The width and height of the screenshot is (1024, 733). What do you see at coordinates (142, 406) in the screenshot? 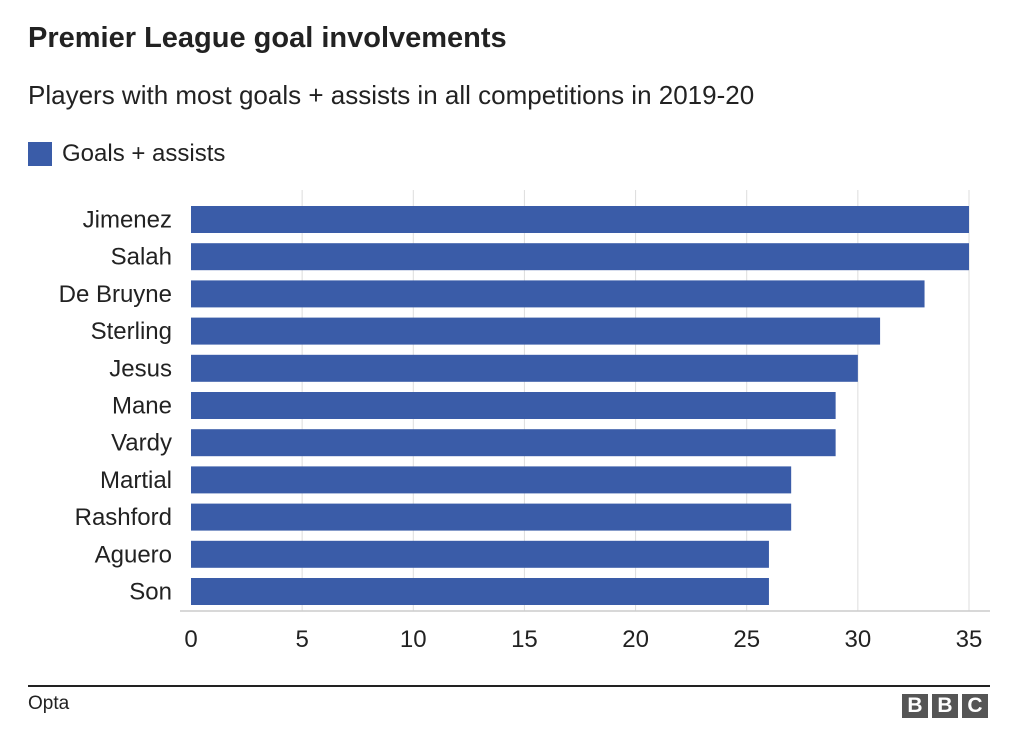
I see `category-label: Mane` at bounding box center [142, 406].